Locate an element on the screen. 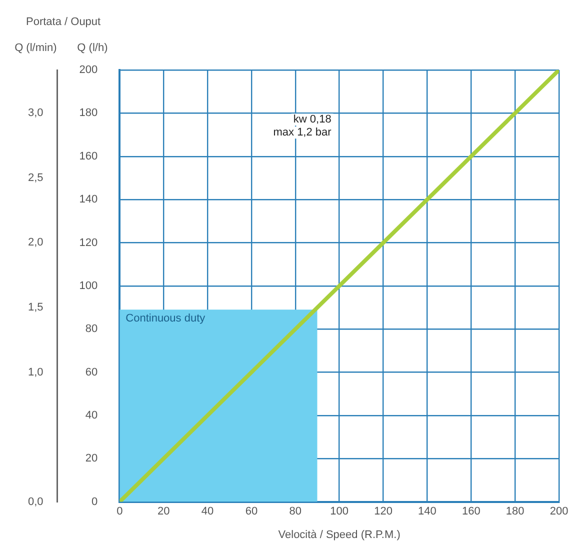 The image size is (581, 551). x-axis-title: Velocità / Speed (R.P.M.) is located at coordinates (339, 535).